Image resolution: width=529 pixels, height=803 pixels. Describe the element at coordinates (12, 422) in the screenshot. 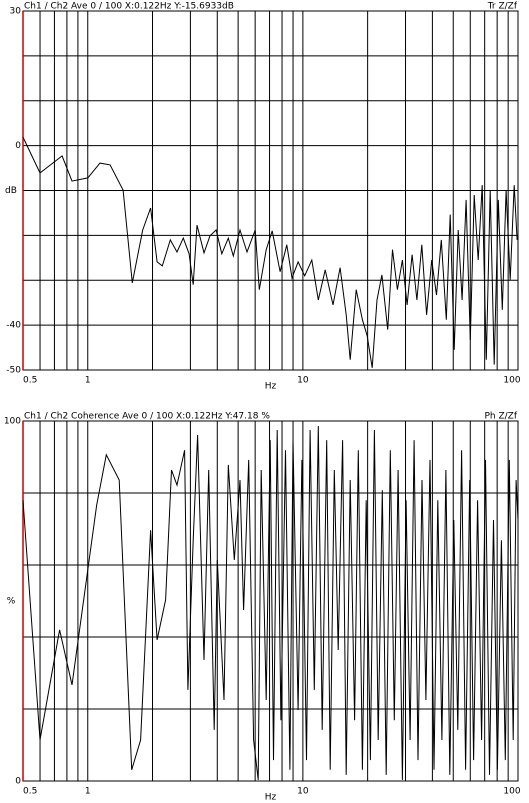

I see `y-tick-label: 100` at that location.